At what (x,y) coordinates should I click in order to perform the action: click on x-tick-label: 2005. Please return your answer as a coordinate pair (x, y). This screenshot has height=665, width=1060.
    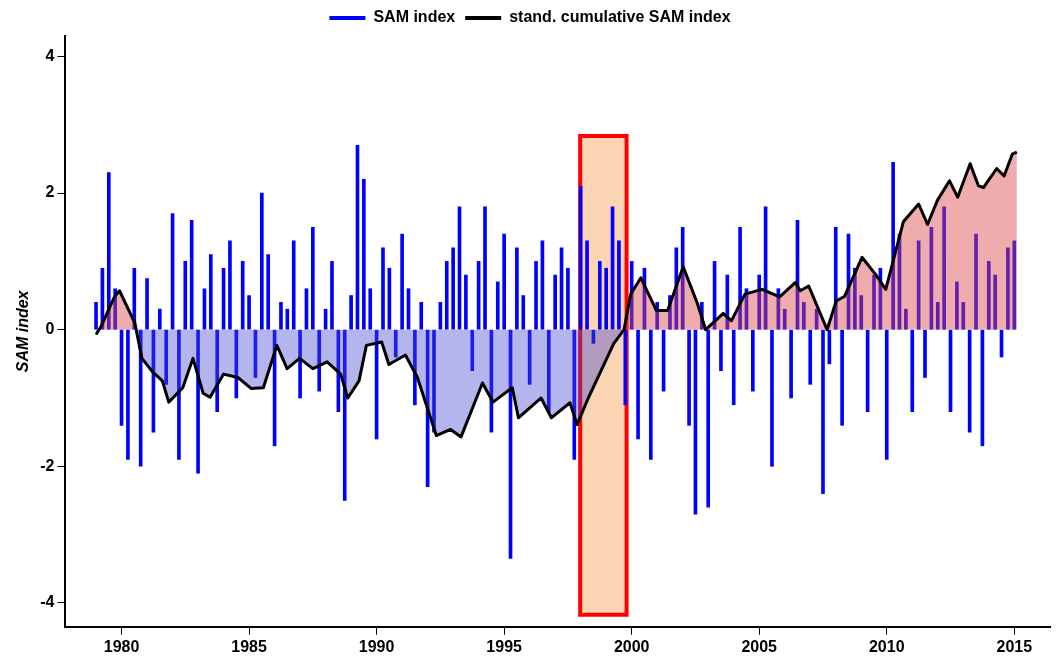
    Looking at the image, I should click on (759, 646).